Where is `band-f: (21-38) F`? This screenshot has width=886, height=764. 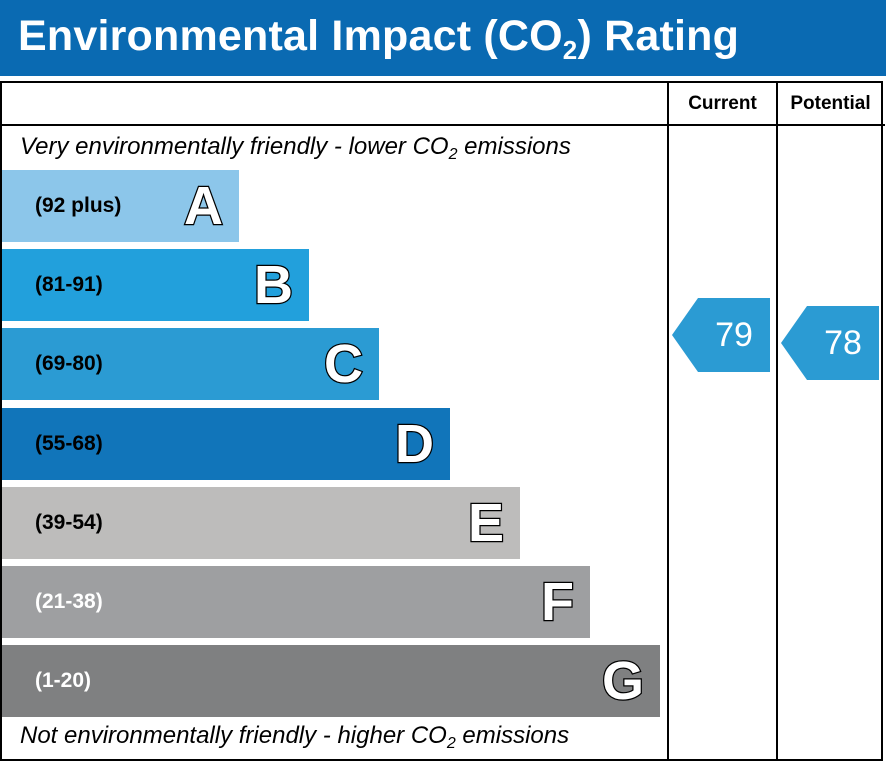
band-f: (21-38) F is located at coordinates (296, 602).